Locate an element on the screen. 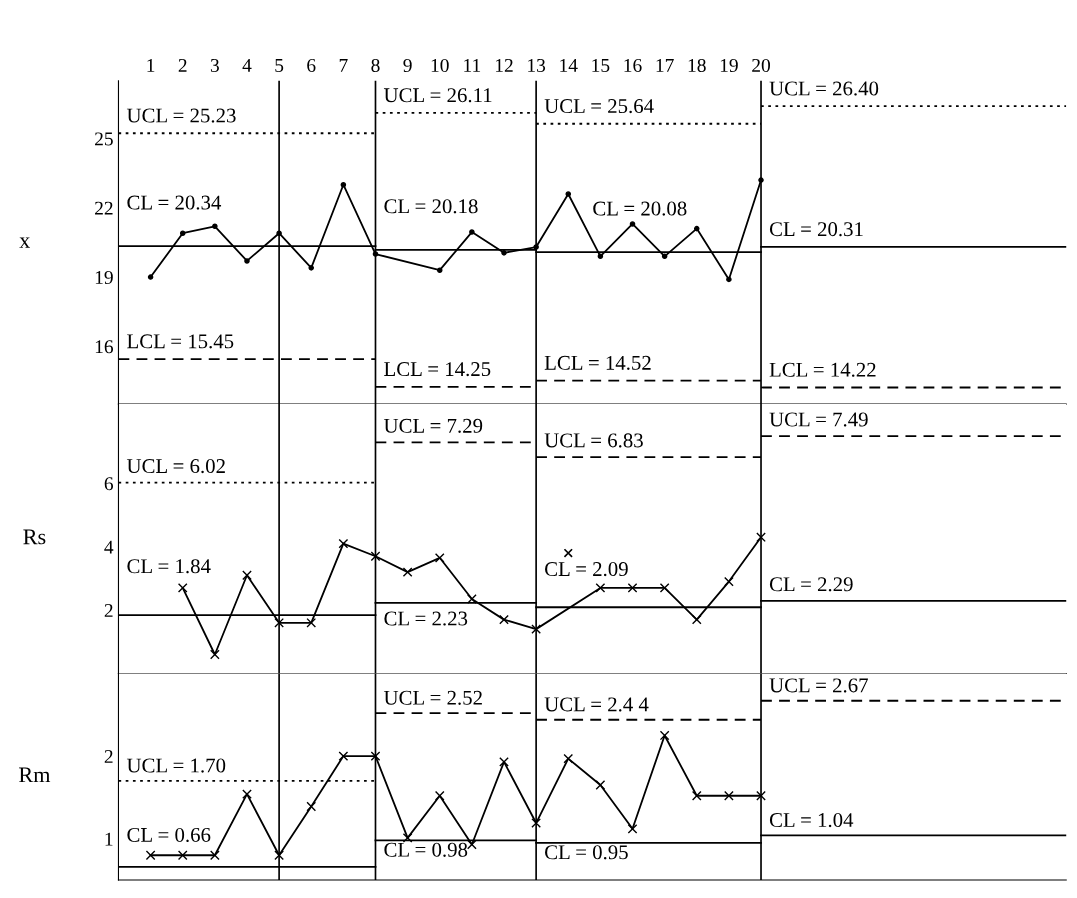 The height and width of the screenshot is (898, 1077). series-label: UCL = 7.49 is located at coordinates (818, 419).